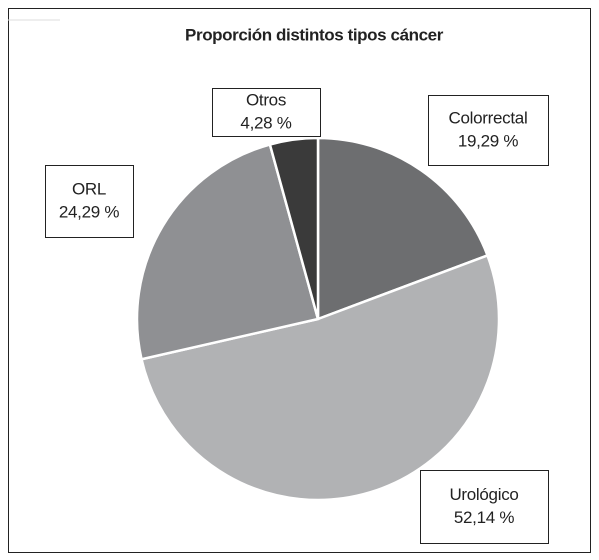  I want to click on category-label: Colorrectal, so click(488, 117).